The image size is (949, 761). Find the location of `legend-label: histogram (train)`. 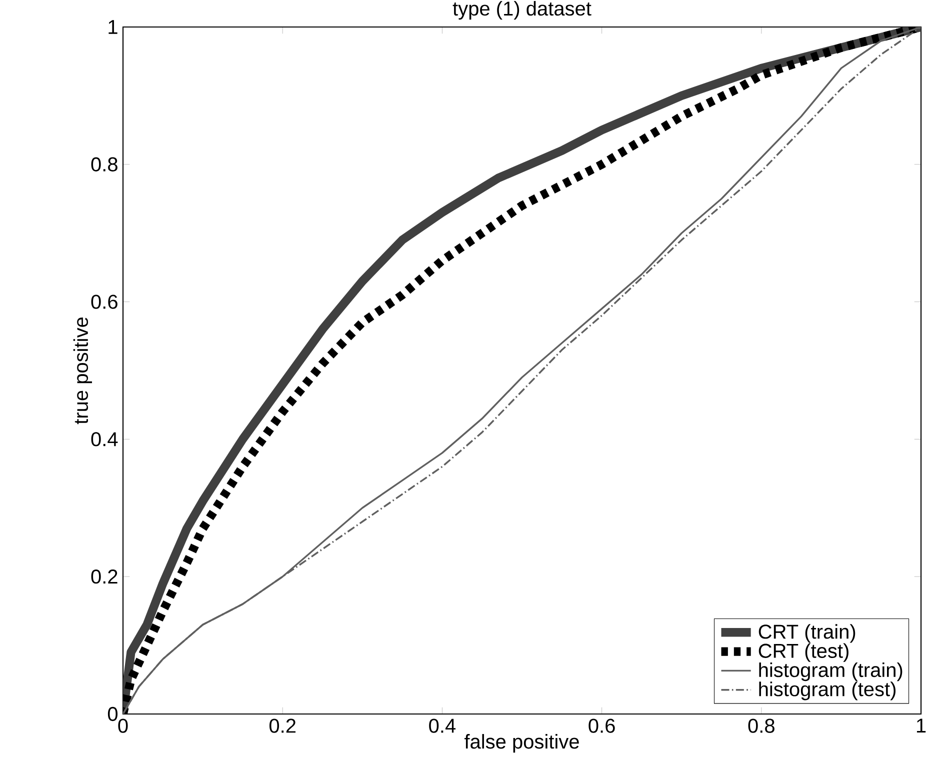

legend-label: histogram (train) is located at coordinates (830, 672).